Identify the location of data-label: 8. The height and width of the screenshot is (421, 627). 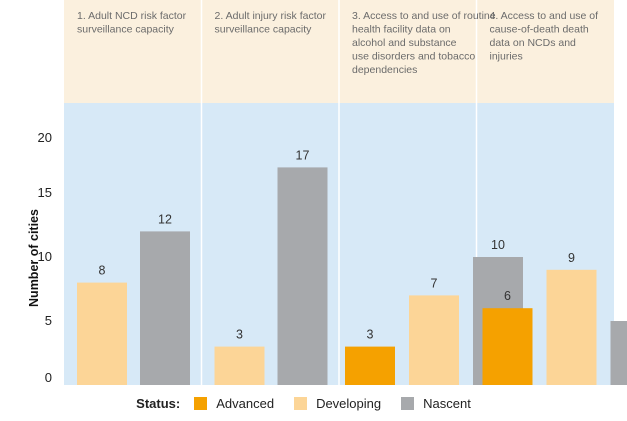
(102, 271).